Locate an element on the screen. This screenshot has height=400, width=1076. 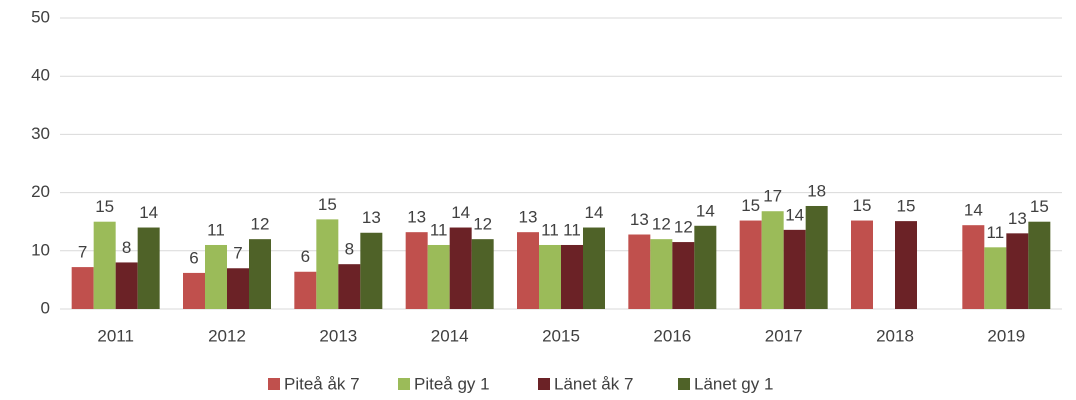
legend-label: Länet åk 7 is located at coordinates (593, 383).